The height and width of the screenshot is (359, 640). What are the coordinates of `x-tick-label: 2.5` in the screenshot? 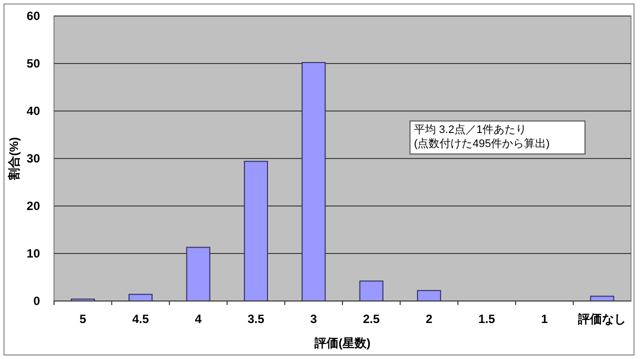 It's located at (371, 319).